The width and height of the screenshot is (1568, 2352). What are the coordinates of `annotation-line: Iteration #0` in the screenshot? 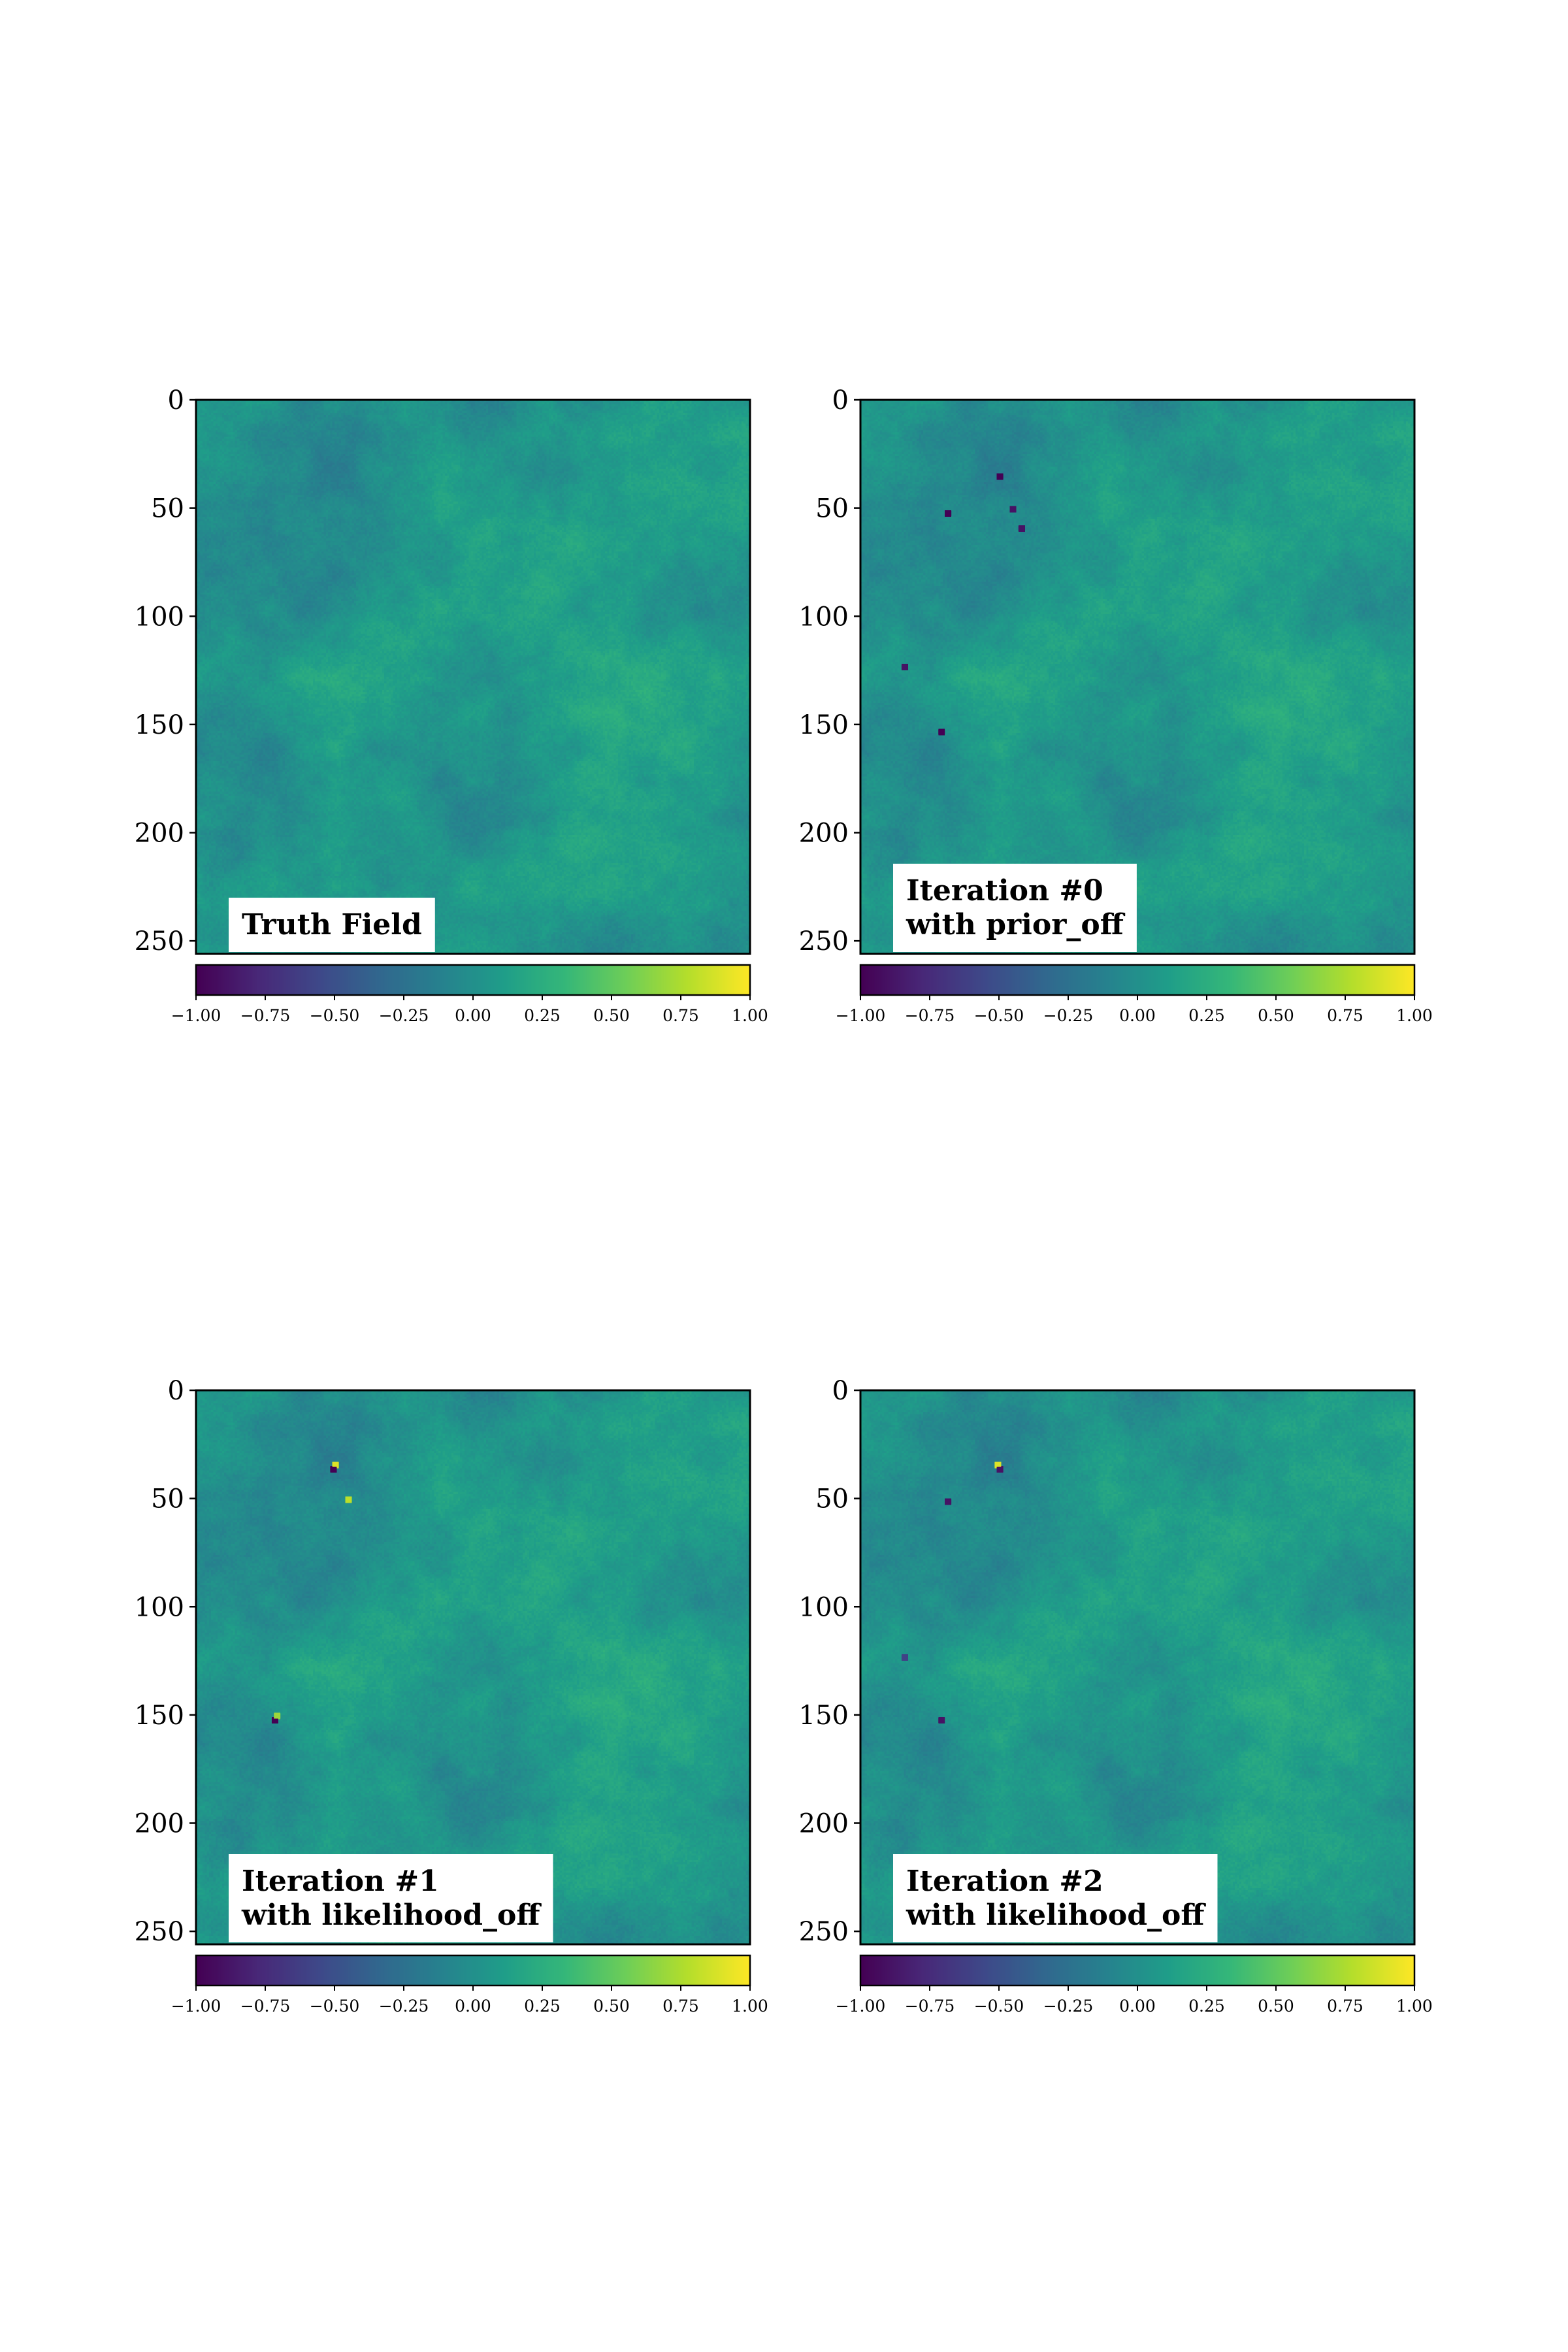 It's located at (1004, 890).